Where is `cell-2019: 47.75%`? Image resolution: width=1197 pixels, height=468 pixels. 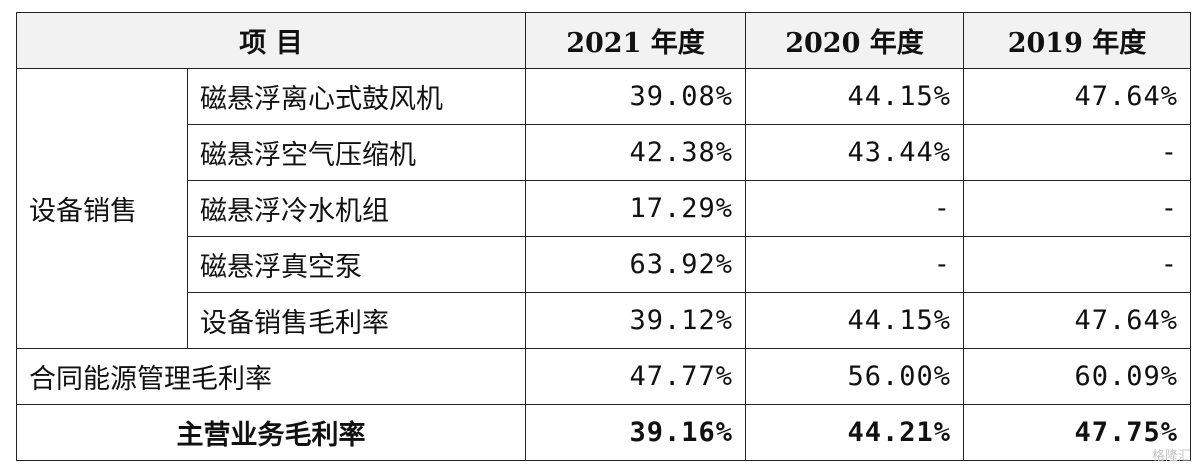
cell-2019: 47.75% is located at coordinates (1077, 432).